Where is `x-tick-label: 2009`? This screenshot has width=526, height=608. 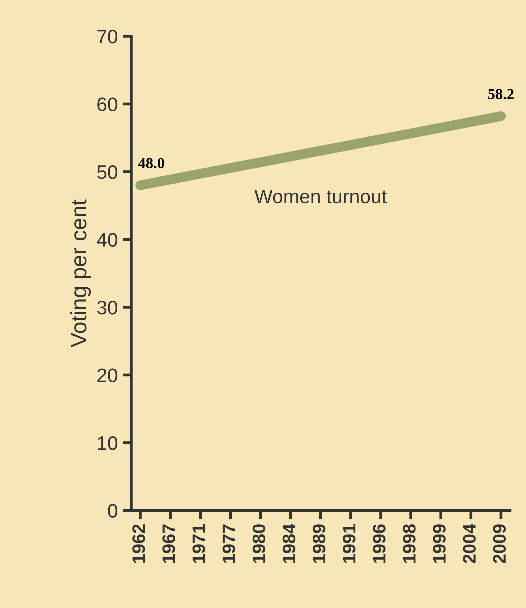 x-tick-label: 2009 is located at coordinates (499, 544).